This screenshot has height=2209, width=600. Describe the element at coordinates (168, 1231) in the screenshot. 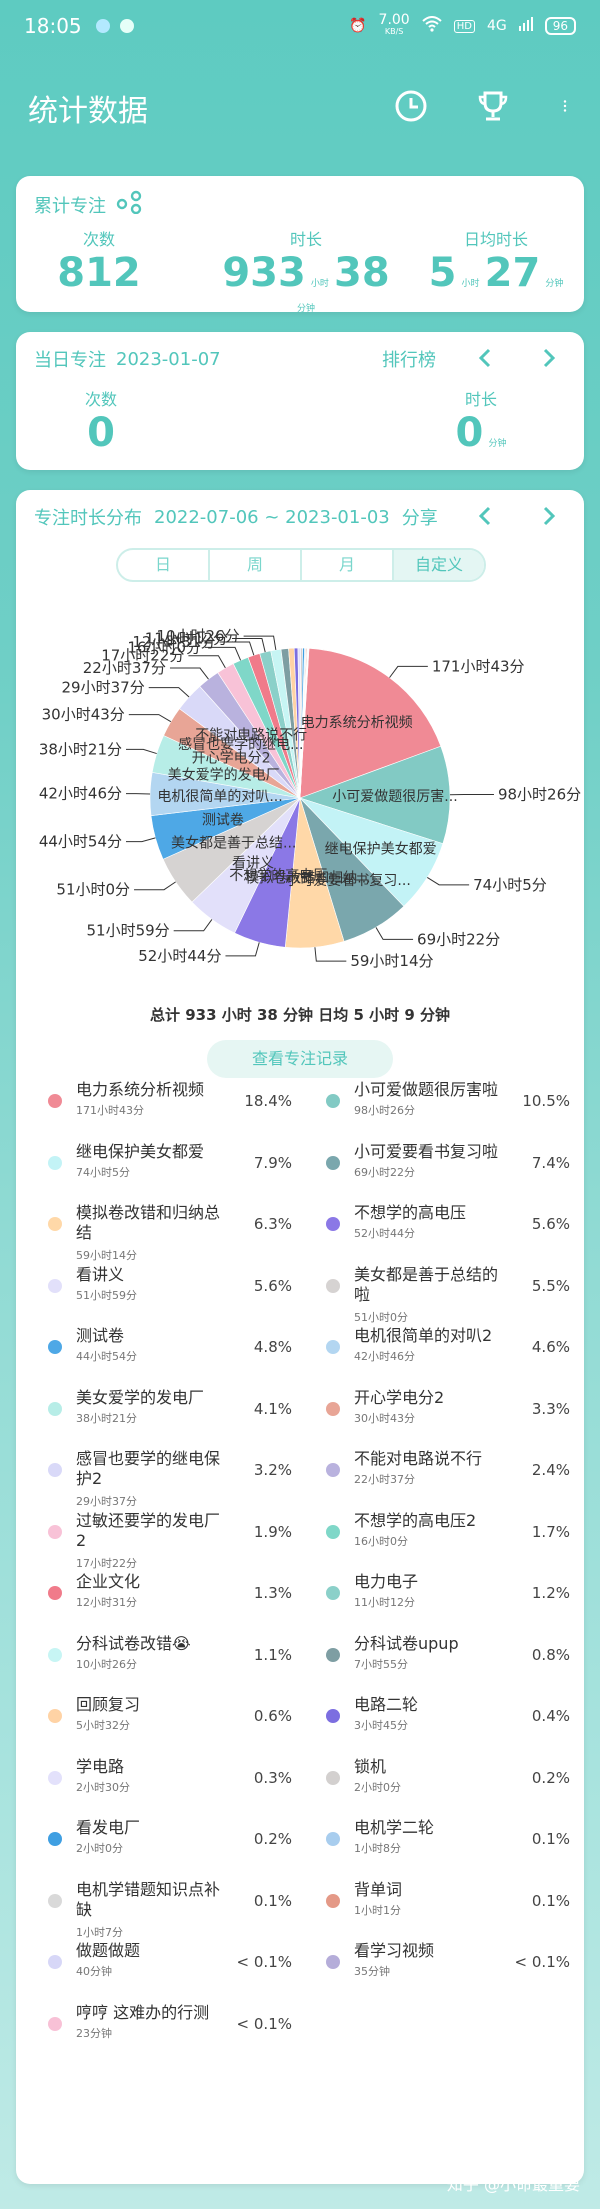

I see `legend-item: 模拟卷改错和归纳总结 59小时14分 6.3%` at that location.